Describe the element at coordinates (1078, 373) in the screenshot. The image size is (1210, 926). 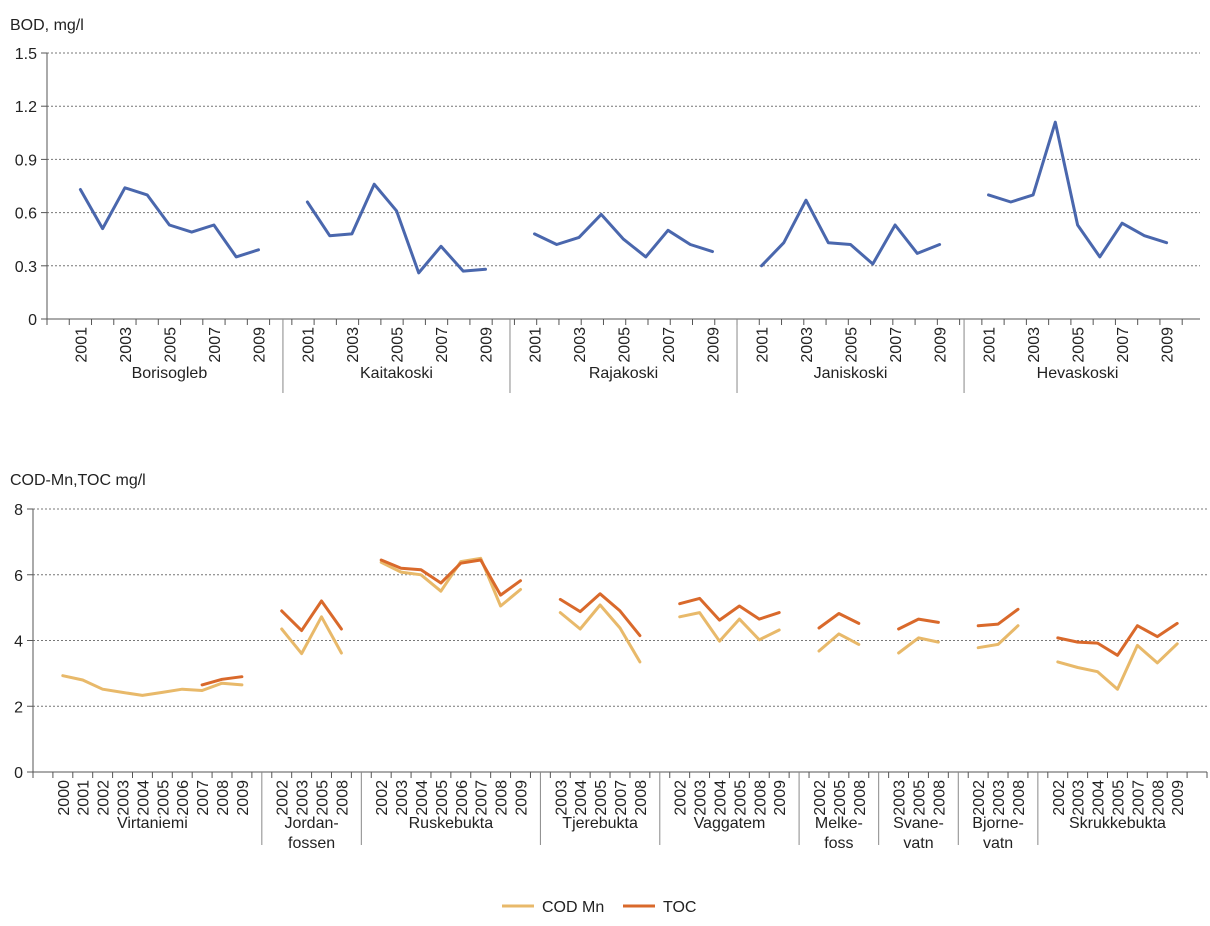
I see `group-label: Hevaskoski` at that location.